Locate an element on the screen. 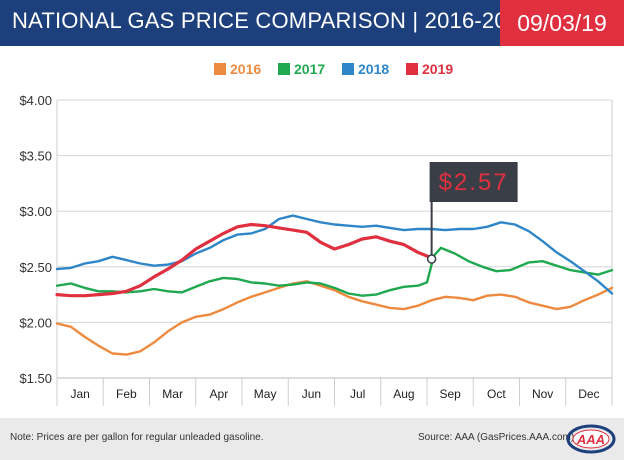  y-tick-label: $1.50 is located at coordinates (35, 378).